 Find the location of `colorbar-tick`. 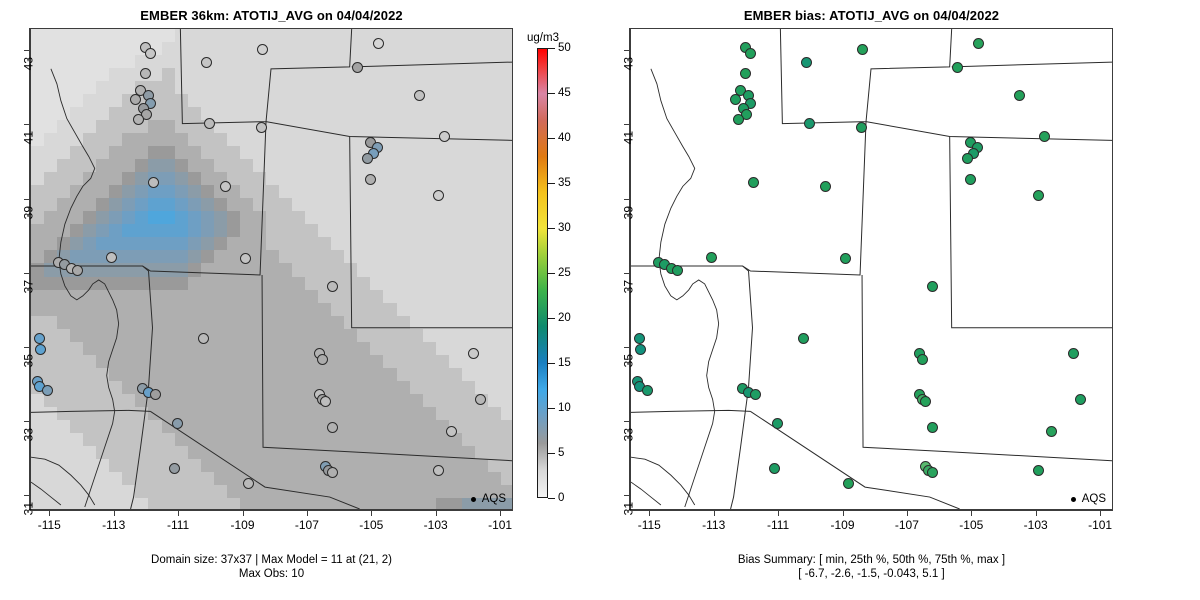

colorbar-tick is located at coordinates (551, 183).